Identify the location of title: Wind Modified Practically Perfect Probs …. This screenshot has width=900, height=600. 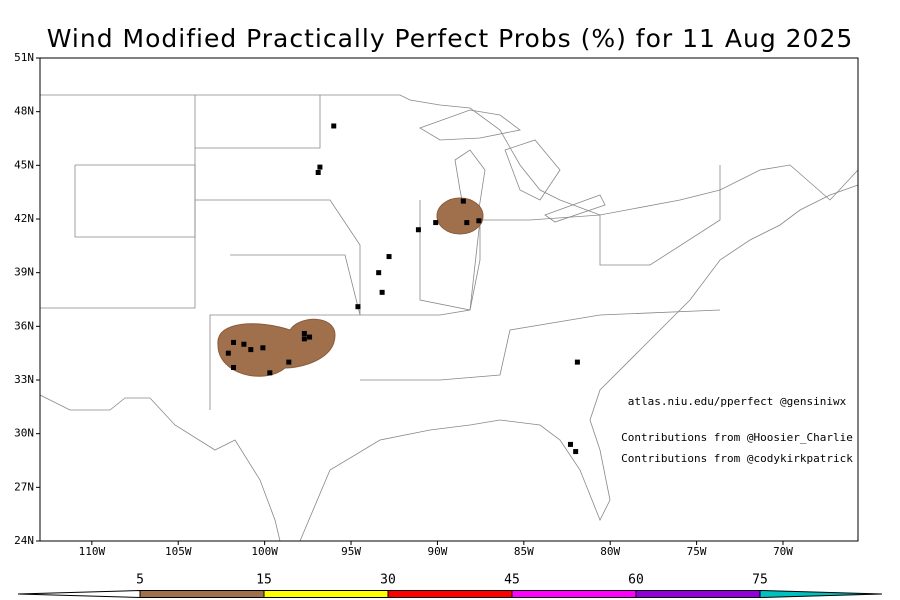
(450, 38).